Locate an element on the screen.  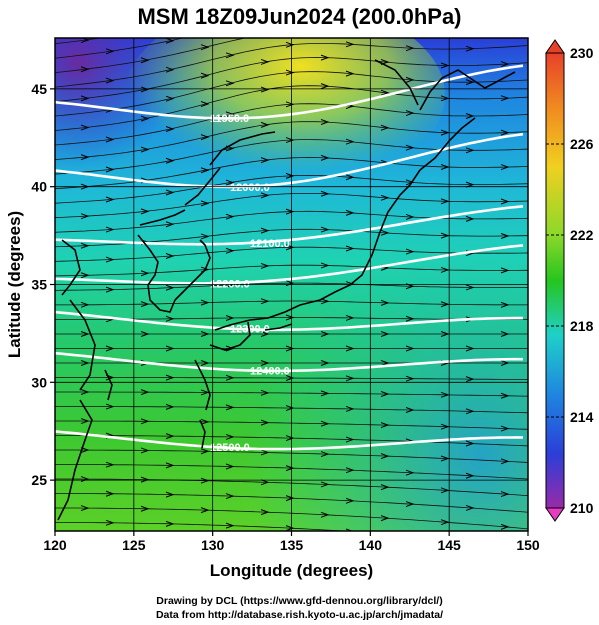
x-tick-label: 150 is located at coordinates (528, 545).